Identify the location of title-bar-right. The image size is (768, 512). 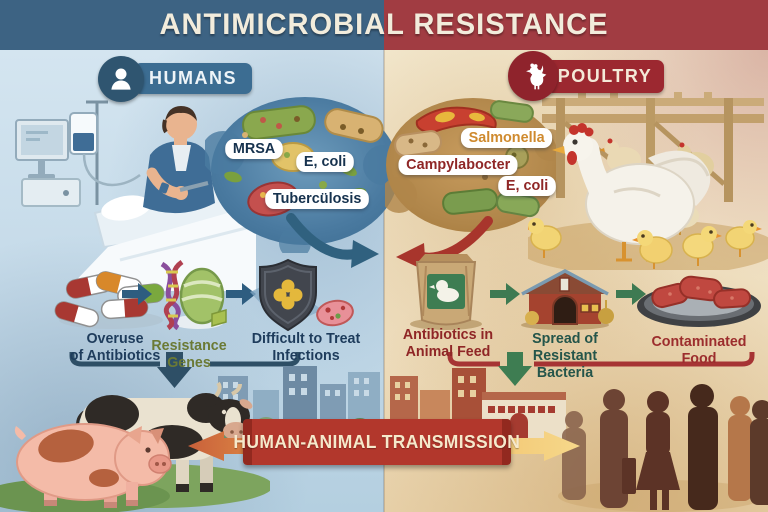
(576, 25).